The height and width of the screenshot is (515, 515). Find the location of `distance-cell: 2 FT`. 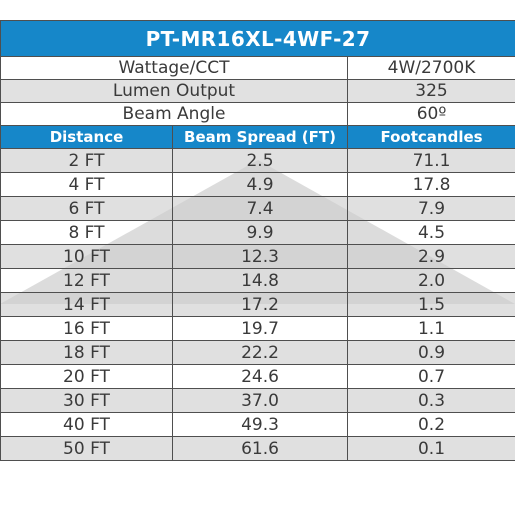

distance-cell: 2 FT is located at coordinates (86, 160).